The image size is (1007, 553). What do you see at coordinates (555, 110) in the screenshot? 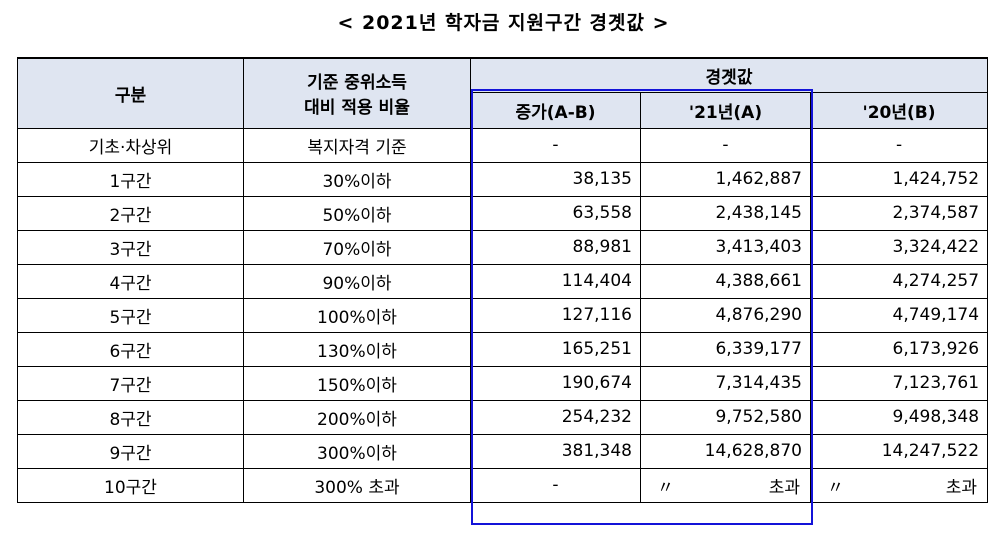
I see `header-increase: 증가(A-B)` at bounding box center [555, 110].